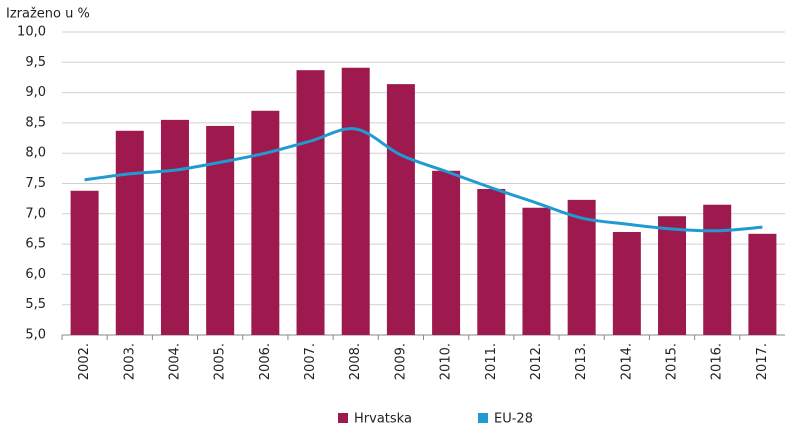 The width and height of the screenshot is (795, 434). I want to click on y-tick-label: 10,0, so click(31, 32).